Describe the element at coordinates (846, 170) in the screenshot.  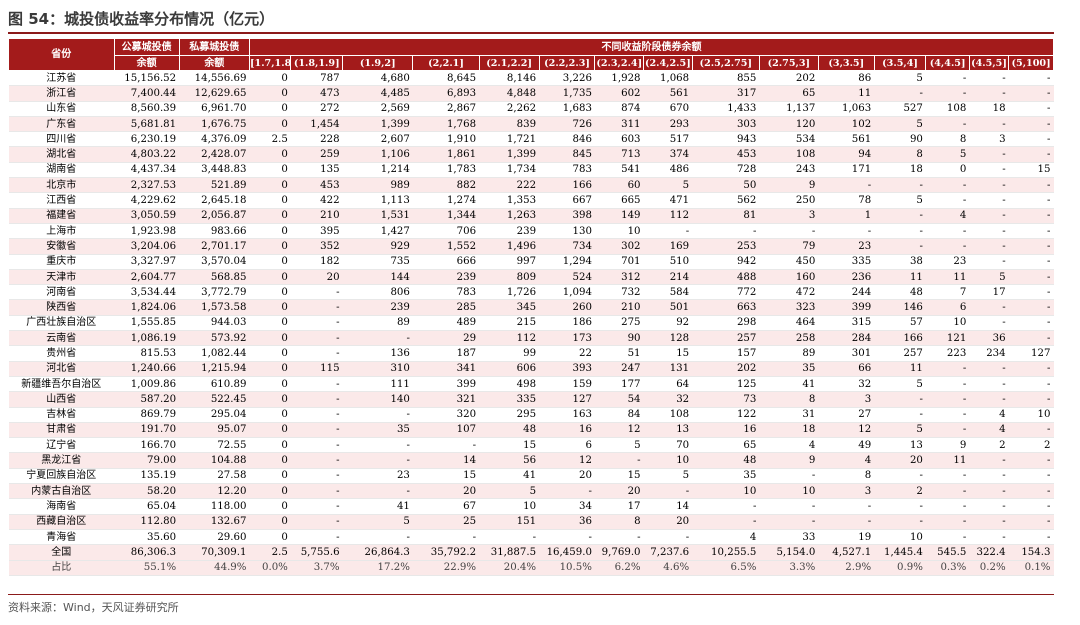
I see `table-cell: 171` at that location.